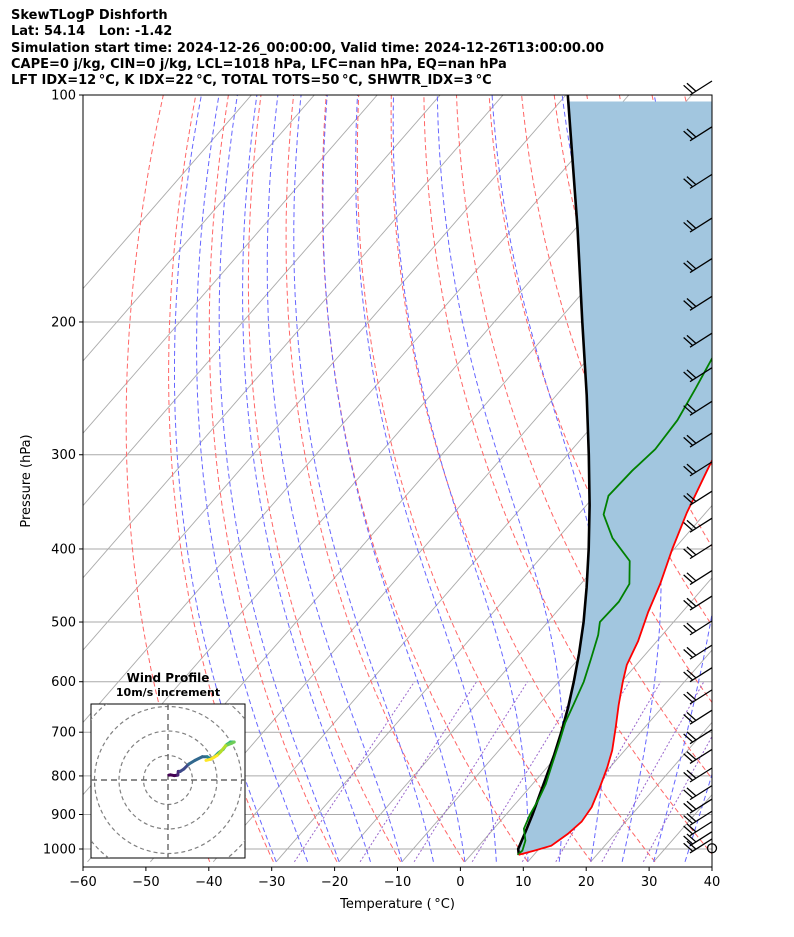  What do you see at coordinates (63, 322) in the screenshot?
I see `y-tick-label: 200` at bounding box center [63, 322].